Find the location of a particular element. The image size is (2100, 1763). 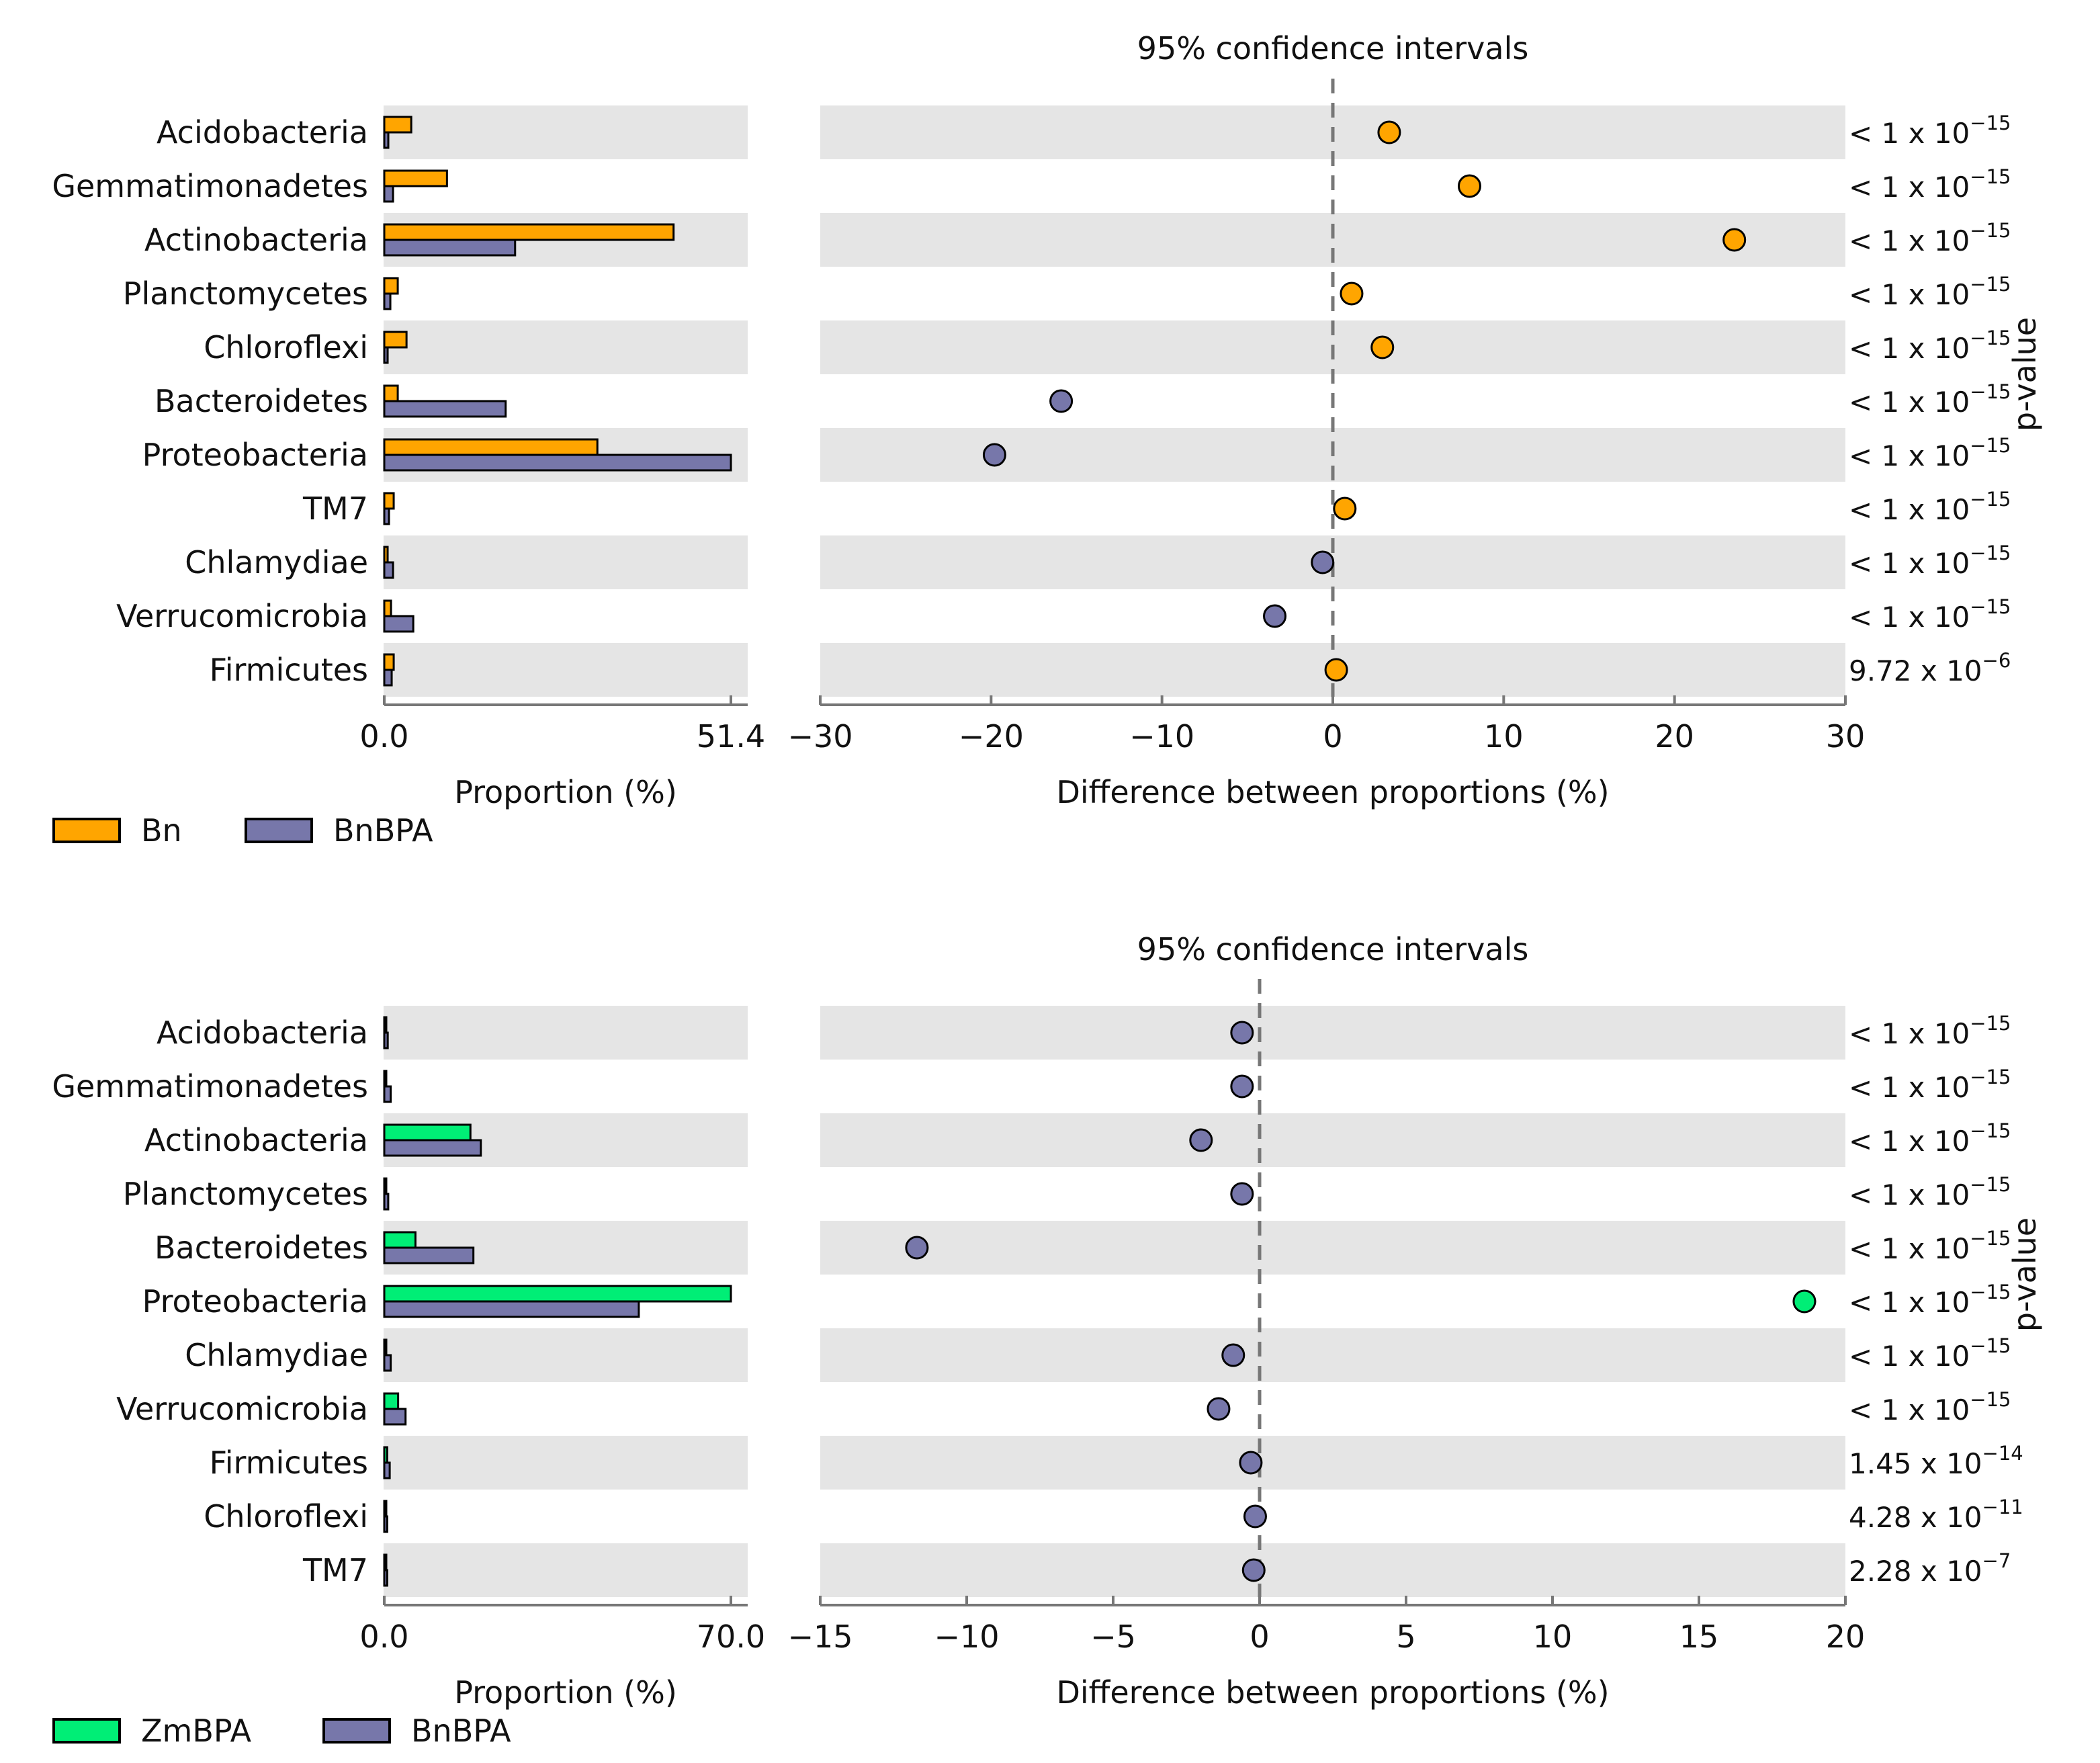

p-value-exponent: −7 is located at coordinates (1996, 1560).